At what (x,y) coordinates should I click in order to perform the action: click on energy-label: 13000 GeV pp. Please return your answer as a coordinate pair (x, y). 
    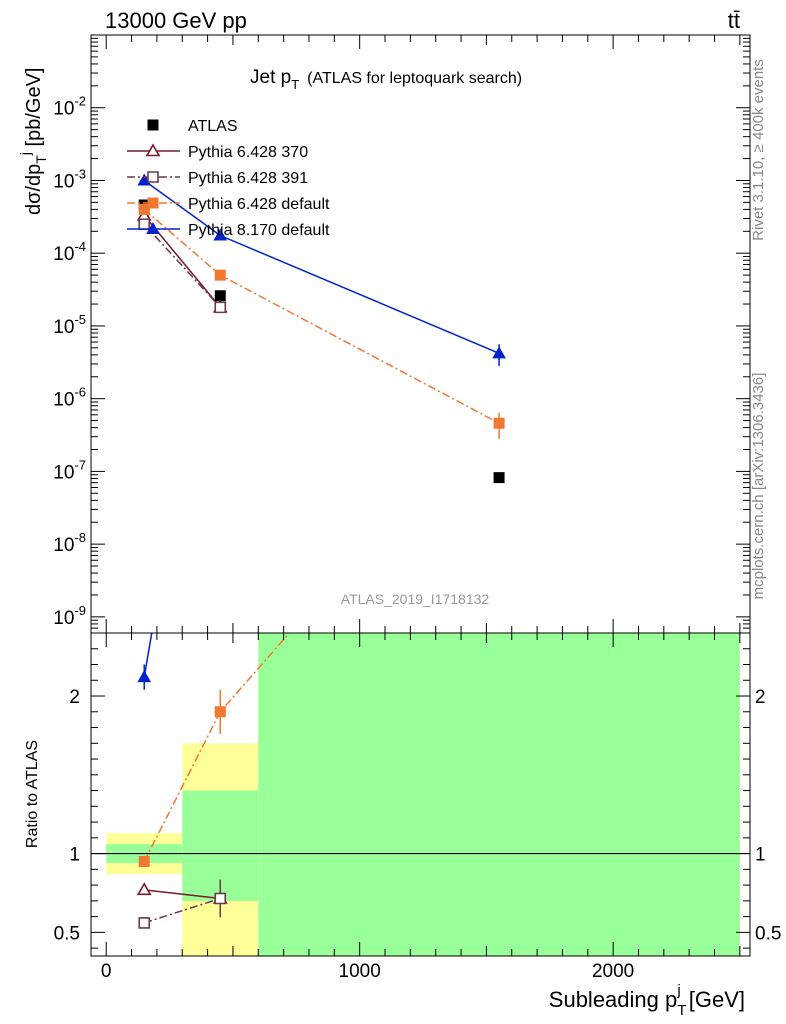
    Looking at the image, I should click on (176, 20).